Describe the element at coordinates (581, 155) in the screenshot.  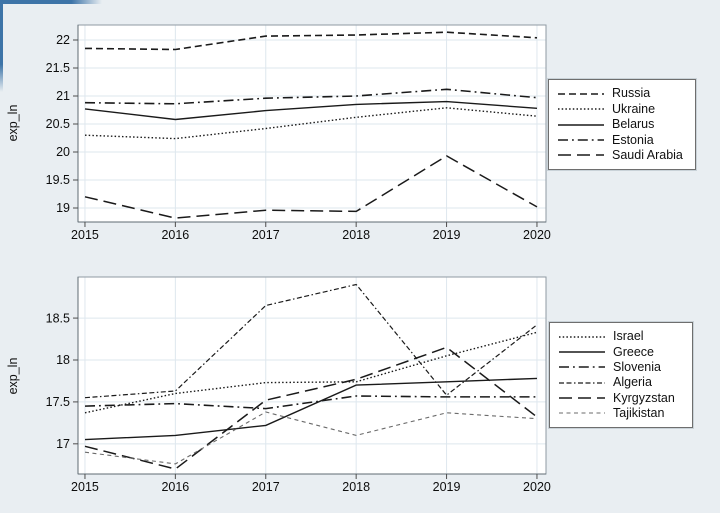
I see `legend-line-sample-saudi-arabia` at that location.